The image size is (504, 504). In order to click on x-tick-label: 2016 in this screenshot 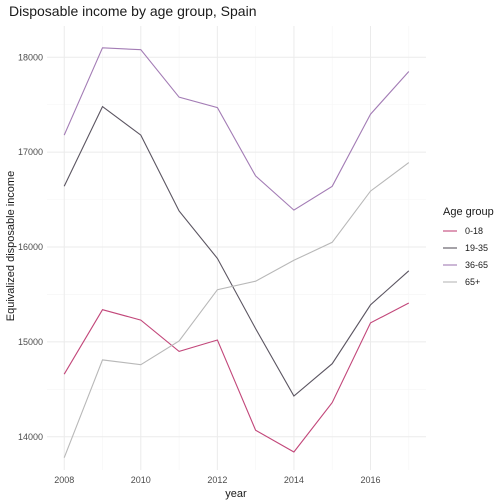, I will do `click(370, 480)`.